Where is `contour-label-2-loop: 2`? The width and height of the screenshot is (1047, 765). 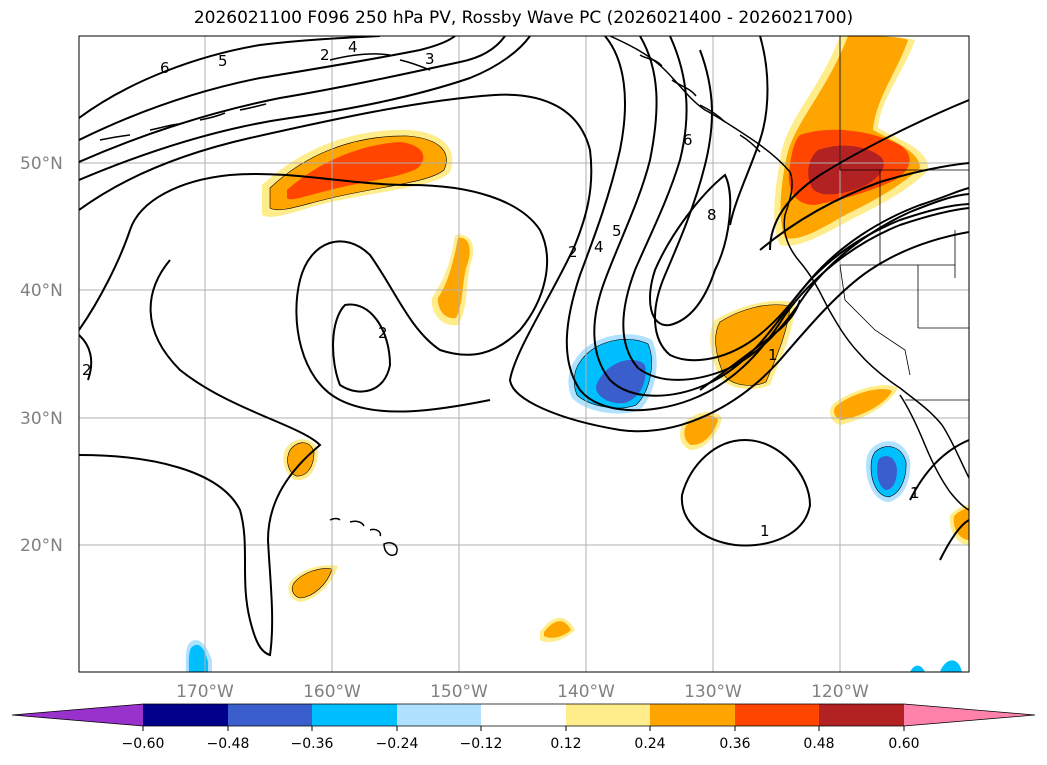
contour-label-2-loop: 2 is located at coordinates (383, 333).